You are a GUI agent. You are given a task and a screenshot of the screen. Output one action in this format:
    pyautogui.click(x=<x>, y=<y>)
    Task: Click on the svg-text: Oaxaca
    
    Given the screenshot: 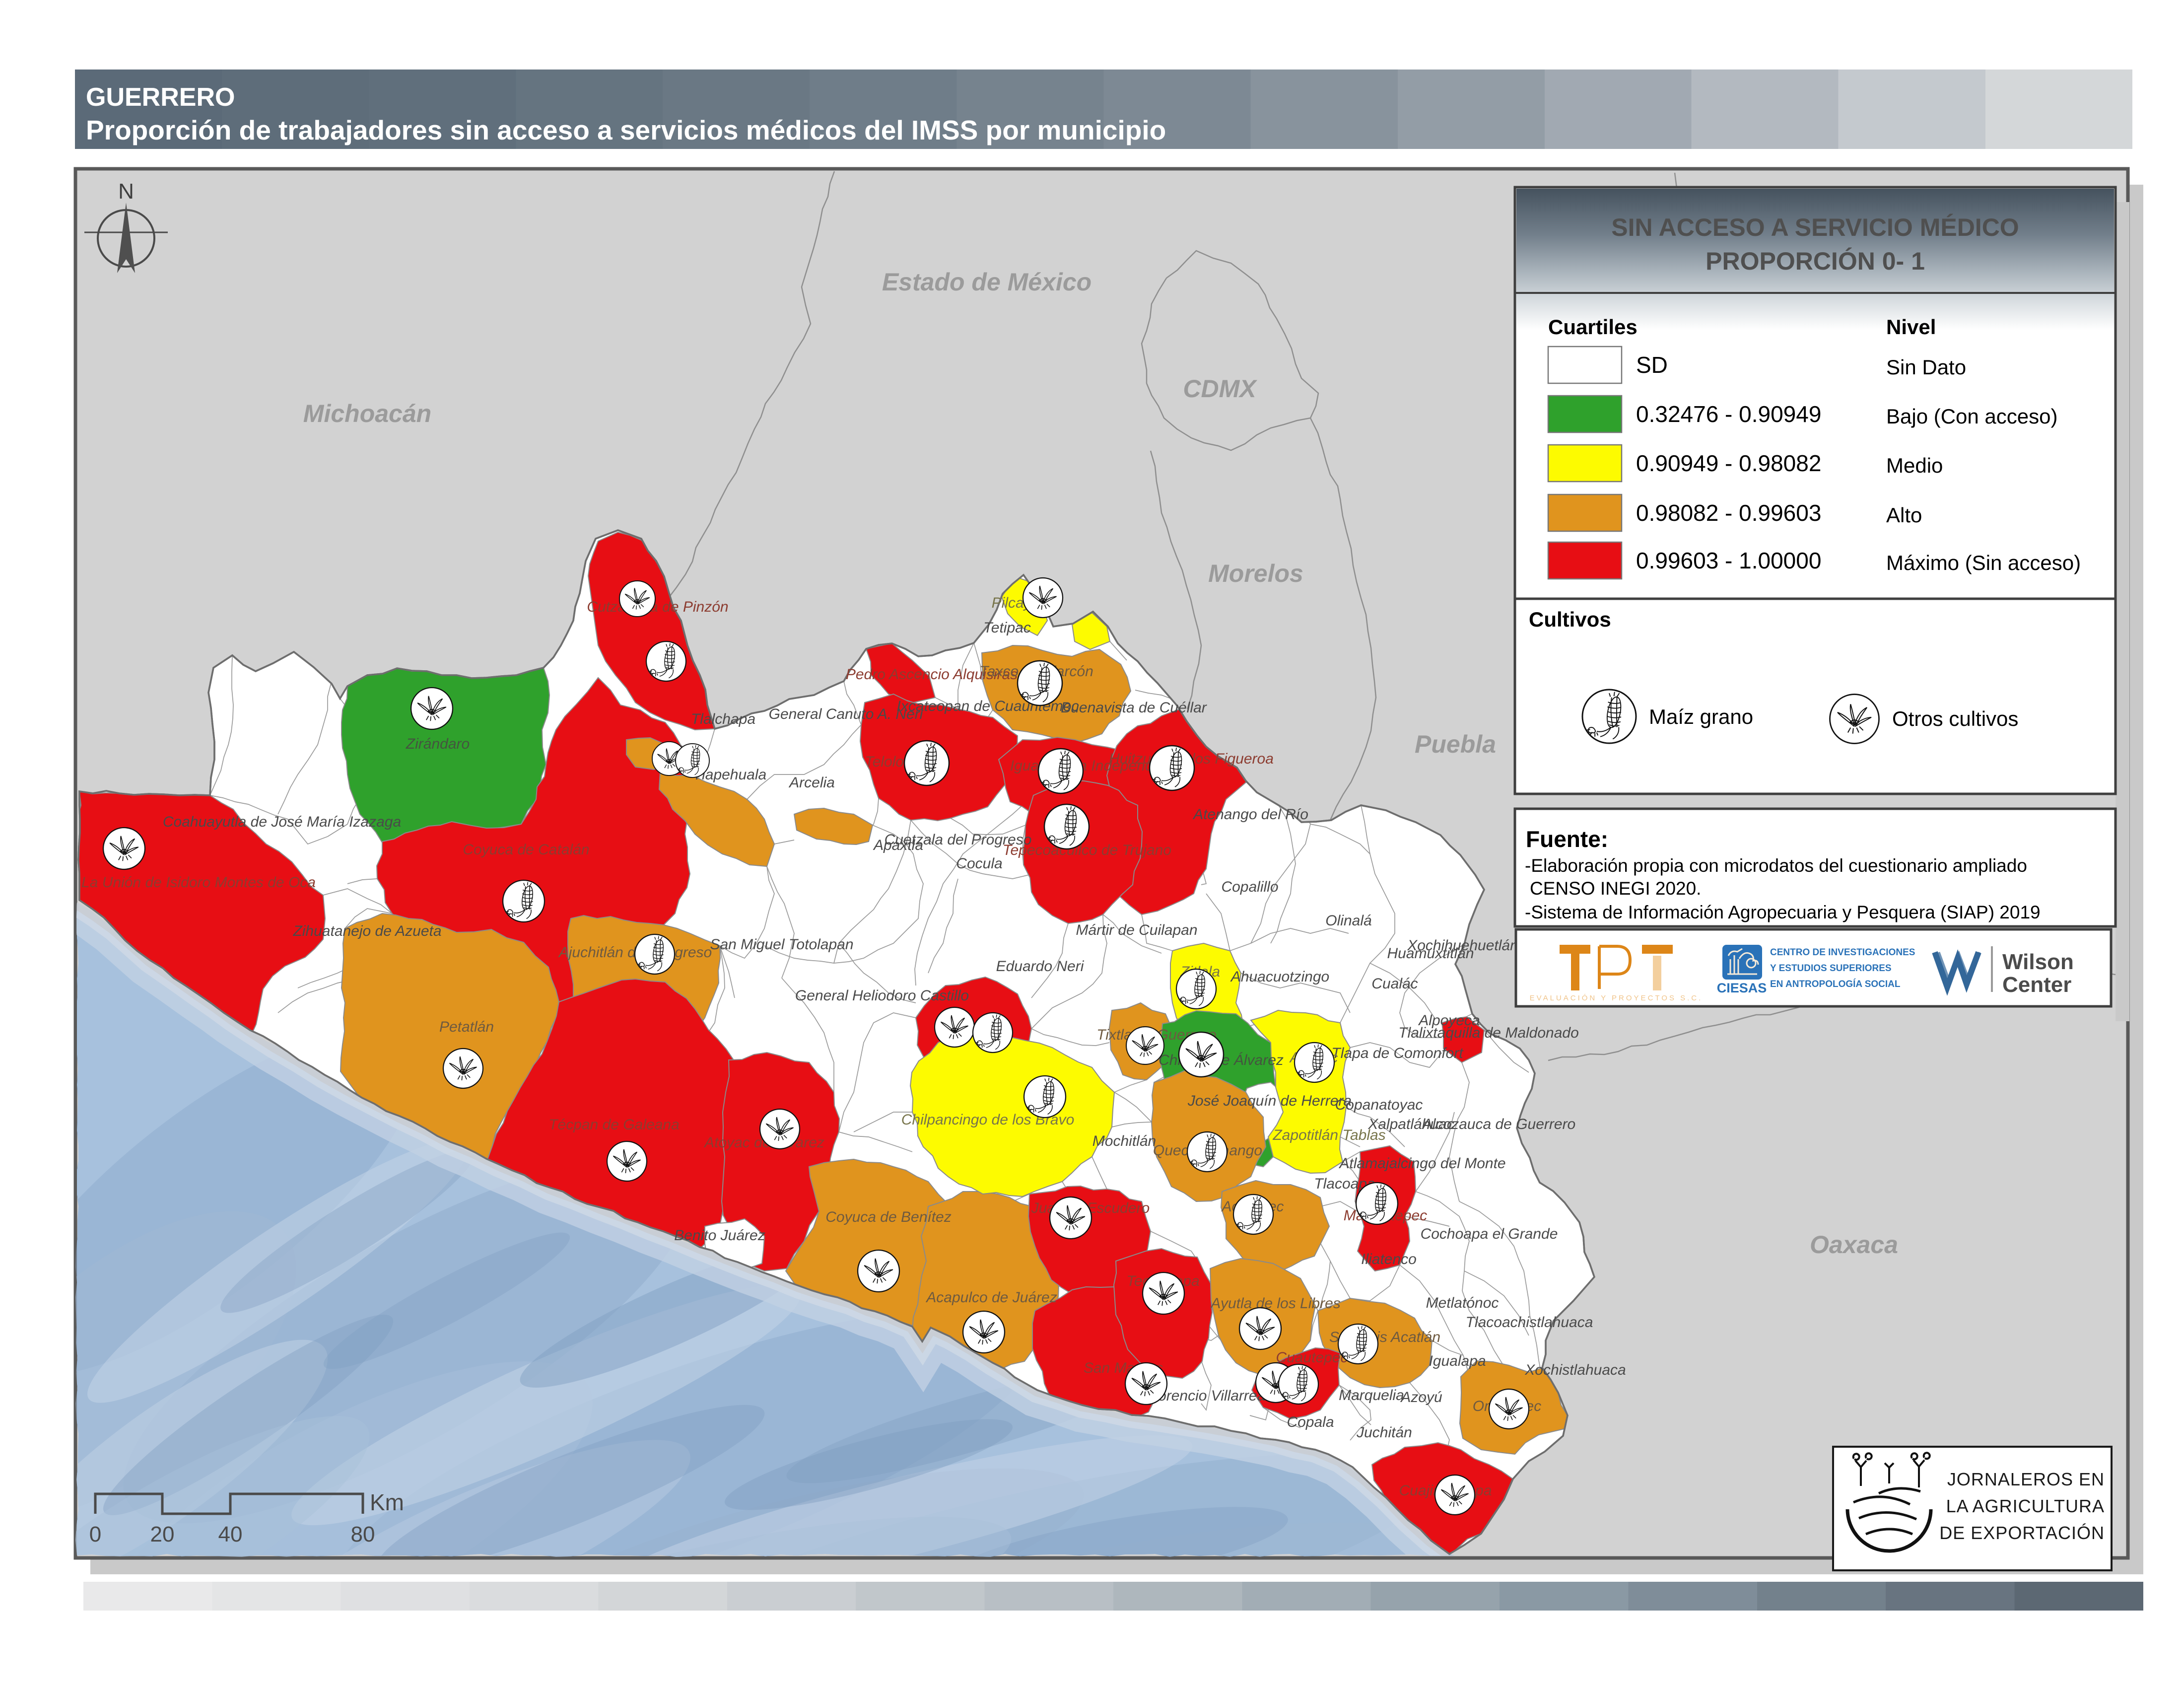 What is the action you would take?
    pyautogui.click(x=1854, y=1245)
    